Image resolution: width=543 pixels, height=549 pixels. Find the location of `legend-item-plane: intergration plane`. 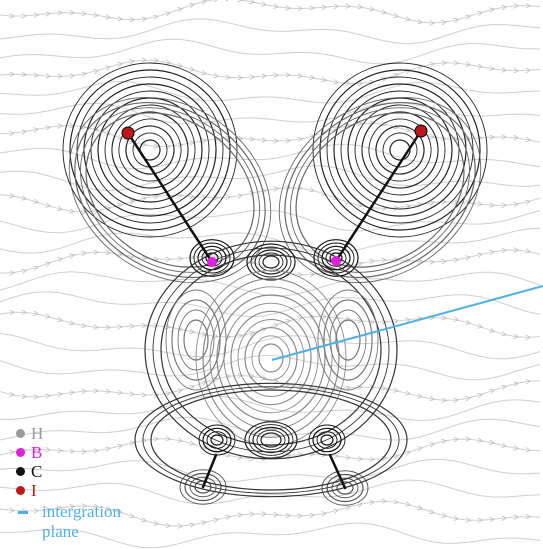

legend-item-plane: intergration plane is located at coordinates (68, 522).